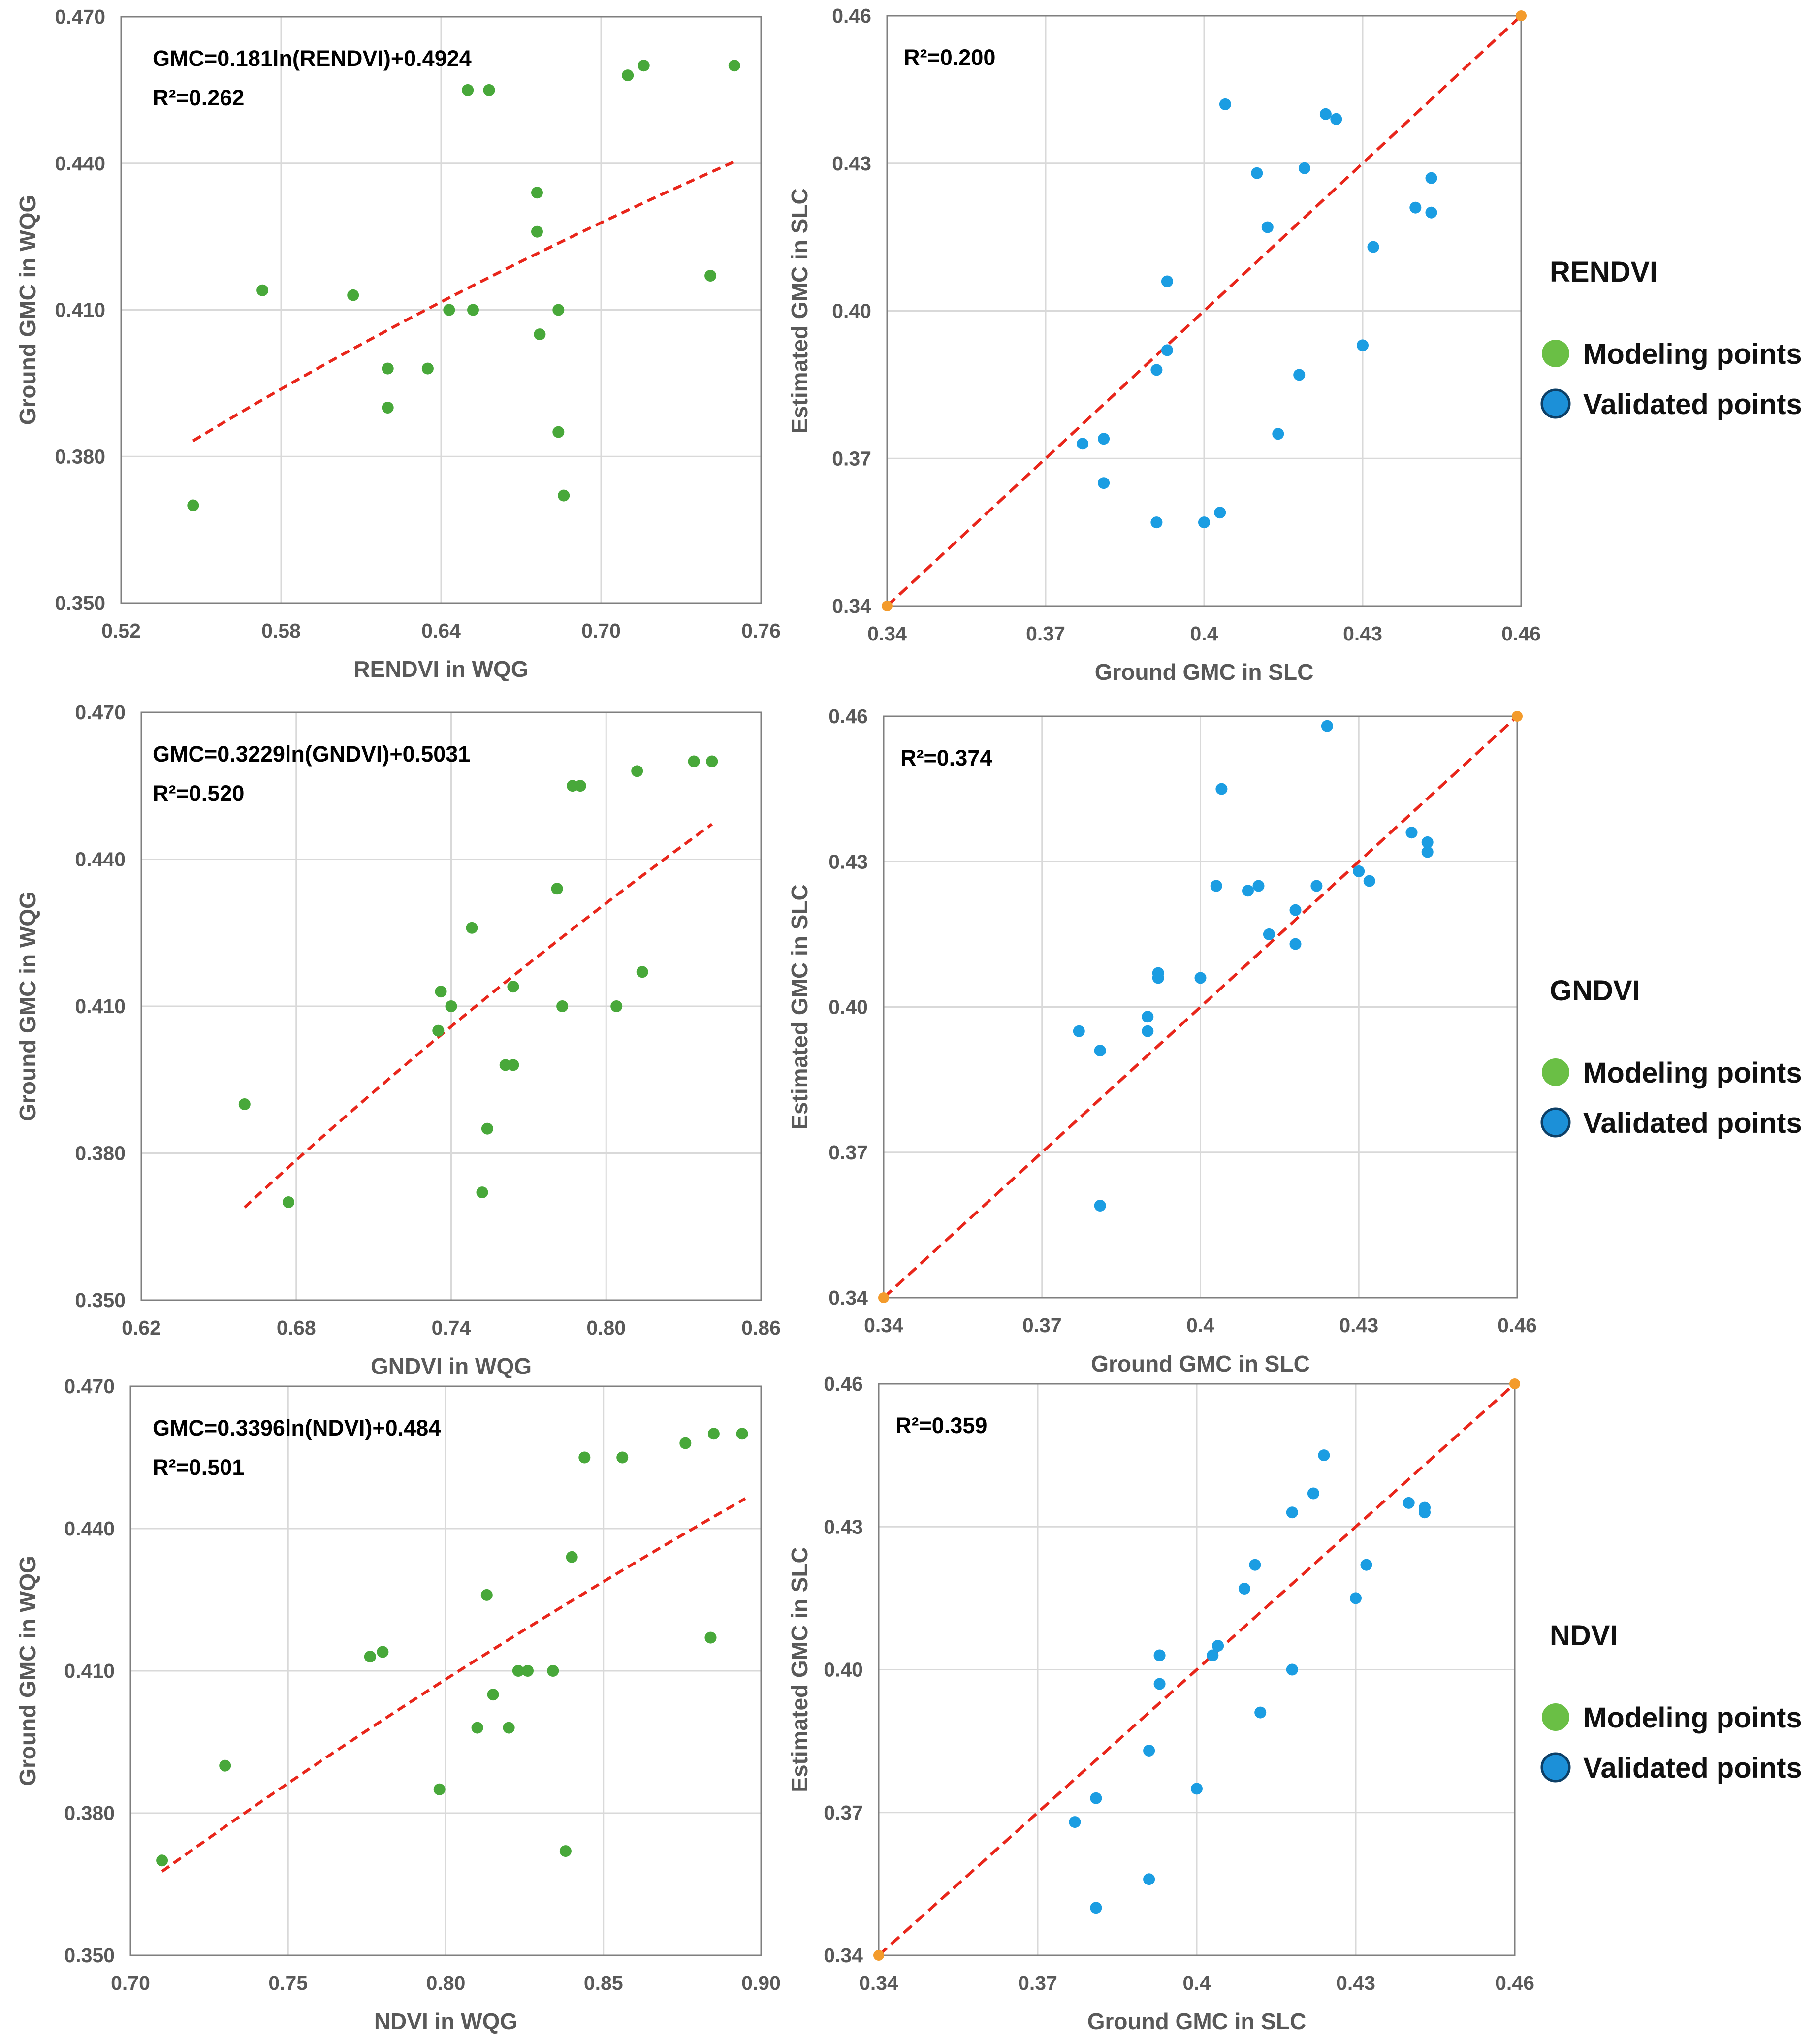 The width and height of the screenshot is (1817, 2044). What do you see at coordinates (601, 630) in the screenshot?
I see `x-tick-label: 0.70` at bounding box center [601, 630].